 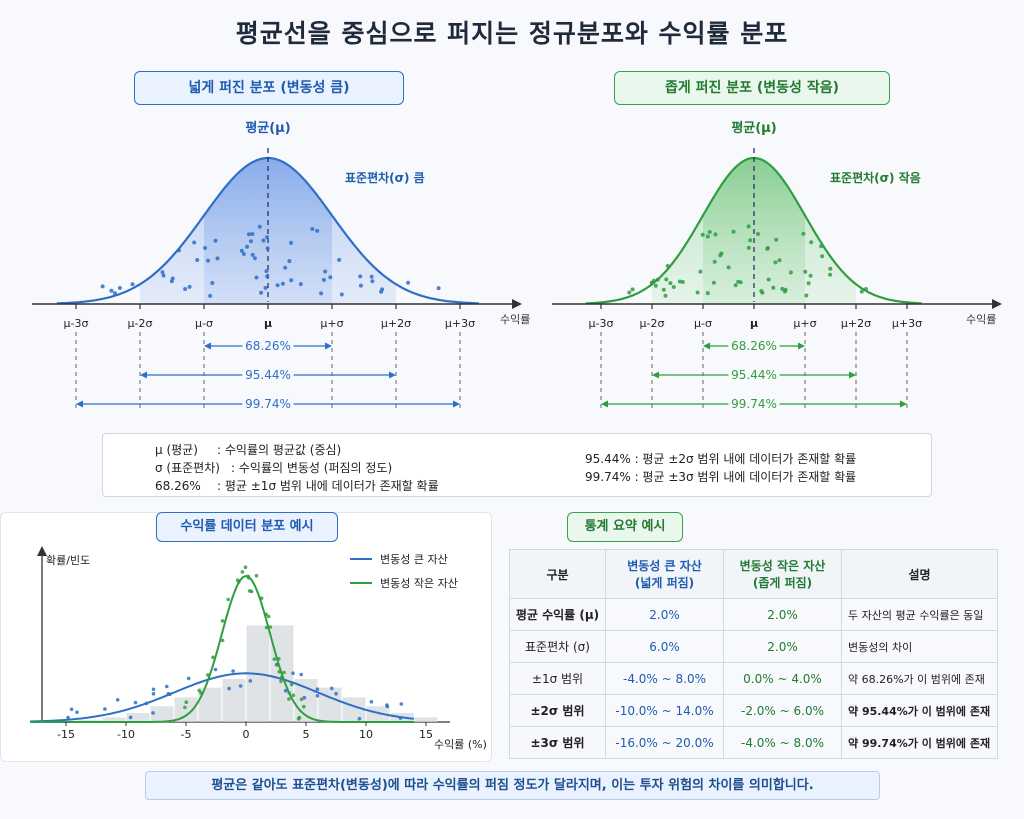 I want to click on chart-section-label: 수익률 데이터 분포 예시, so click(x=247, y=527).